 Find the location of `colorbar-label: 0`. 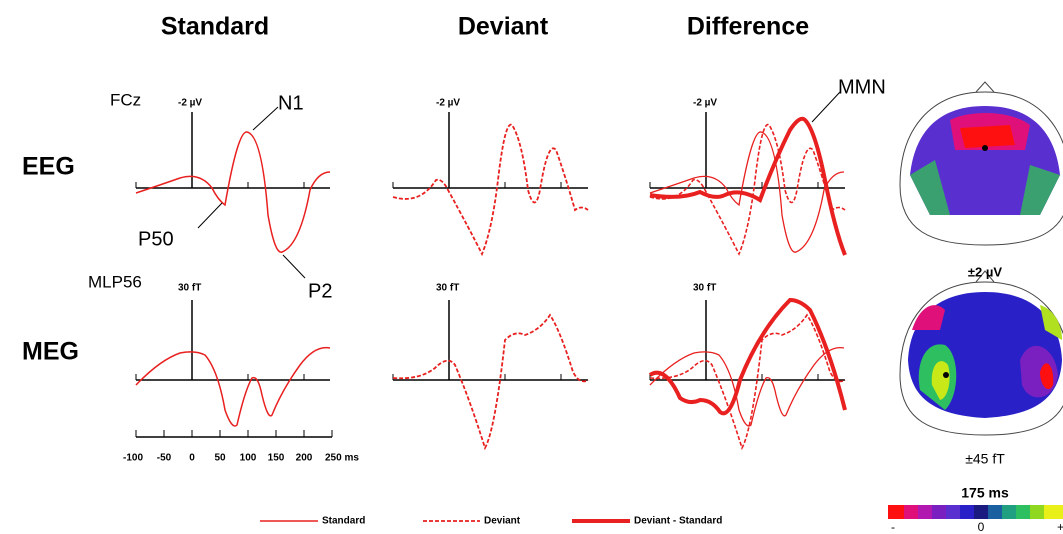

colorbar-label: 0 is located at coordinates (981, 527).